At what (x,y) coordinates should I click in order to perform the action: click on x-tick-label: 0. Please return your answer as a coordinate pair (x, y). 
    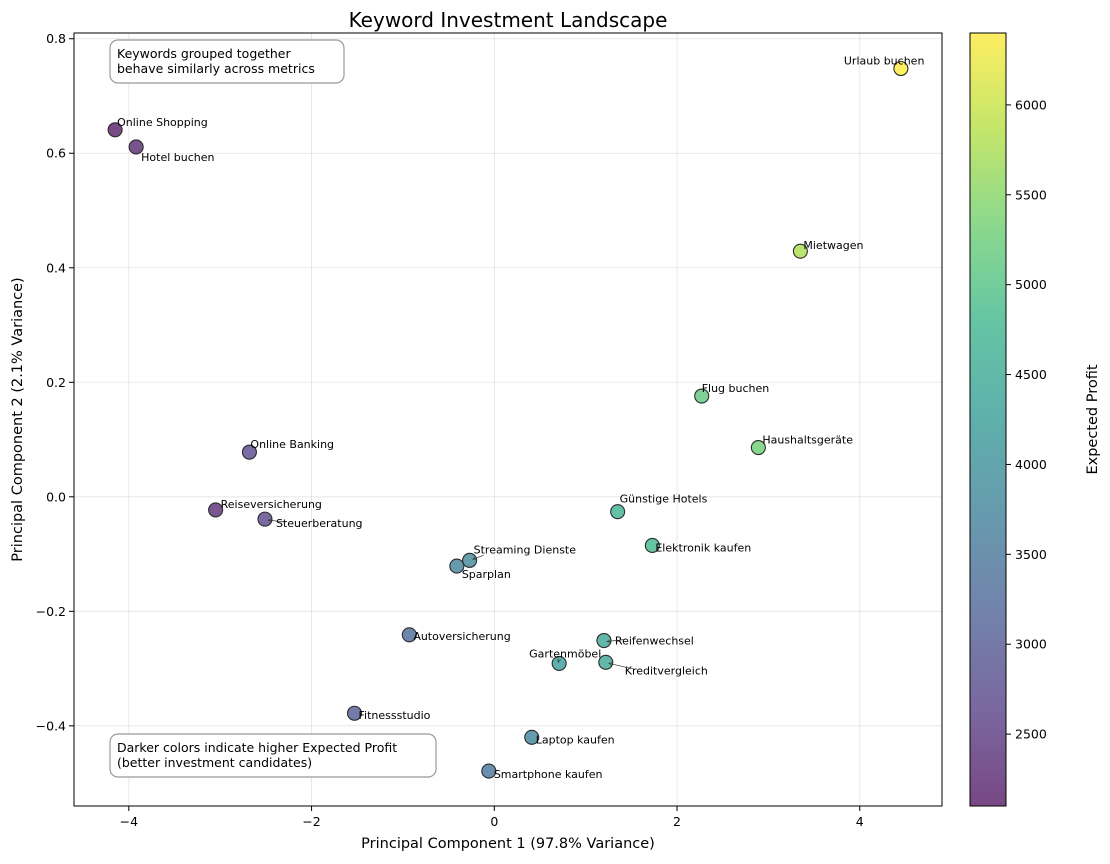
    Looking at the image, I should click on (494, 821).